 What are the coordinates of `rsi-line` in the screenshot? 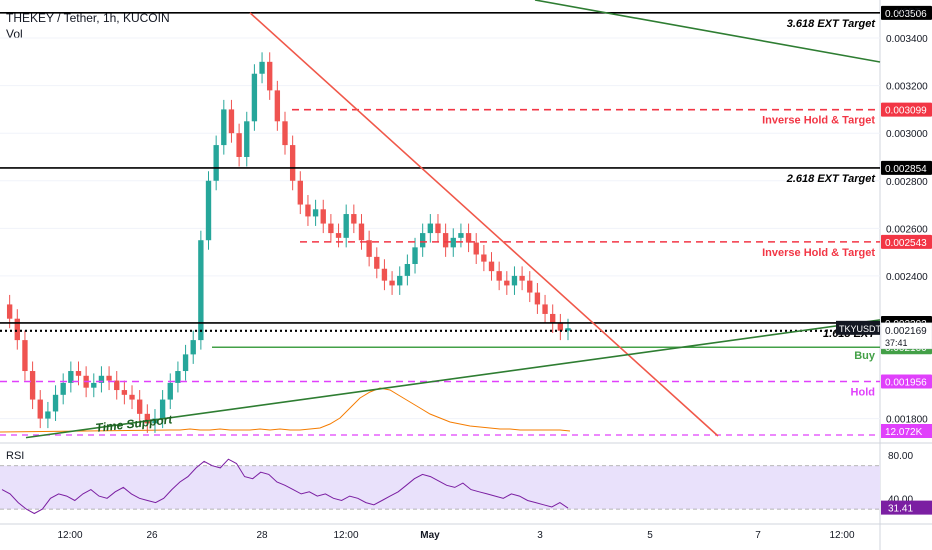 It's located at (285, 486).